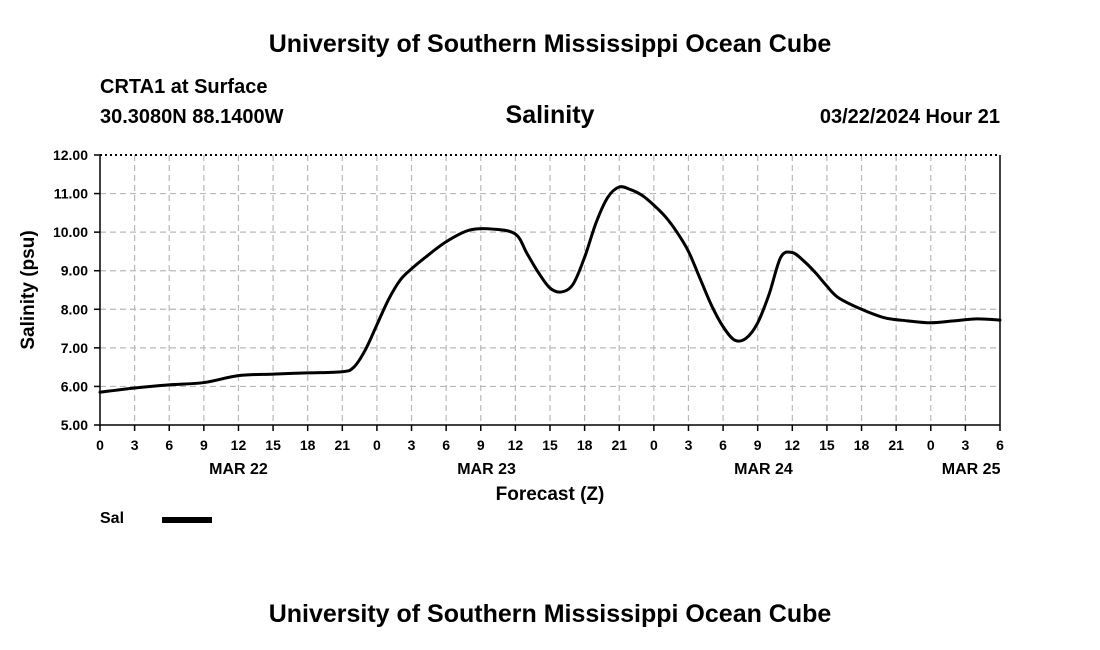  I want to click on legend-label: Sal, so click(112, 518).